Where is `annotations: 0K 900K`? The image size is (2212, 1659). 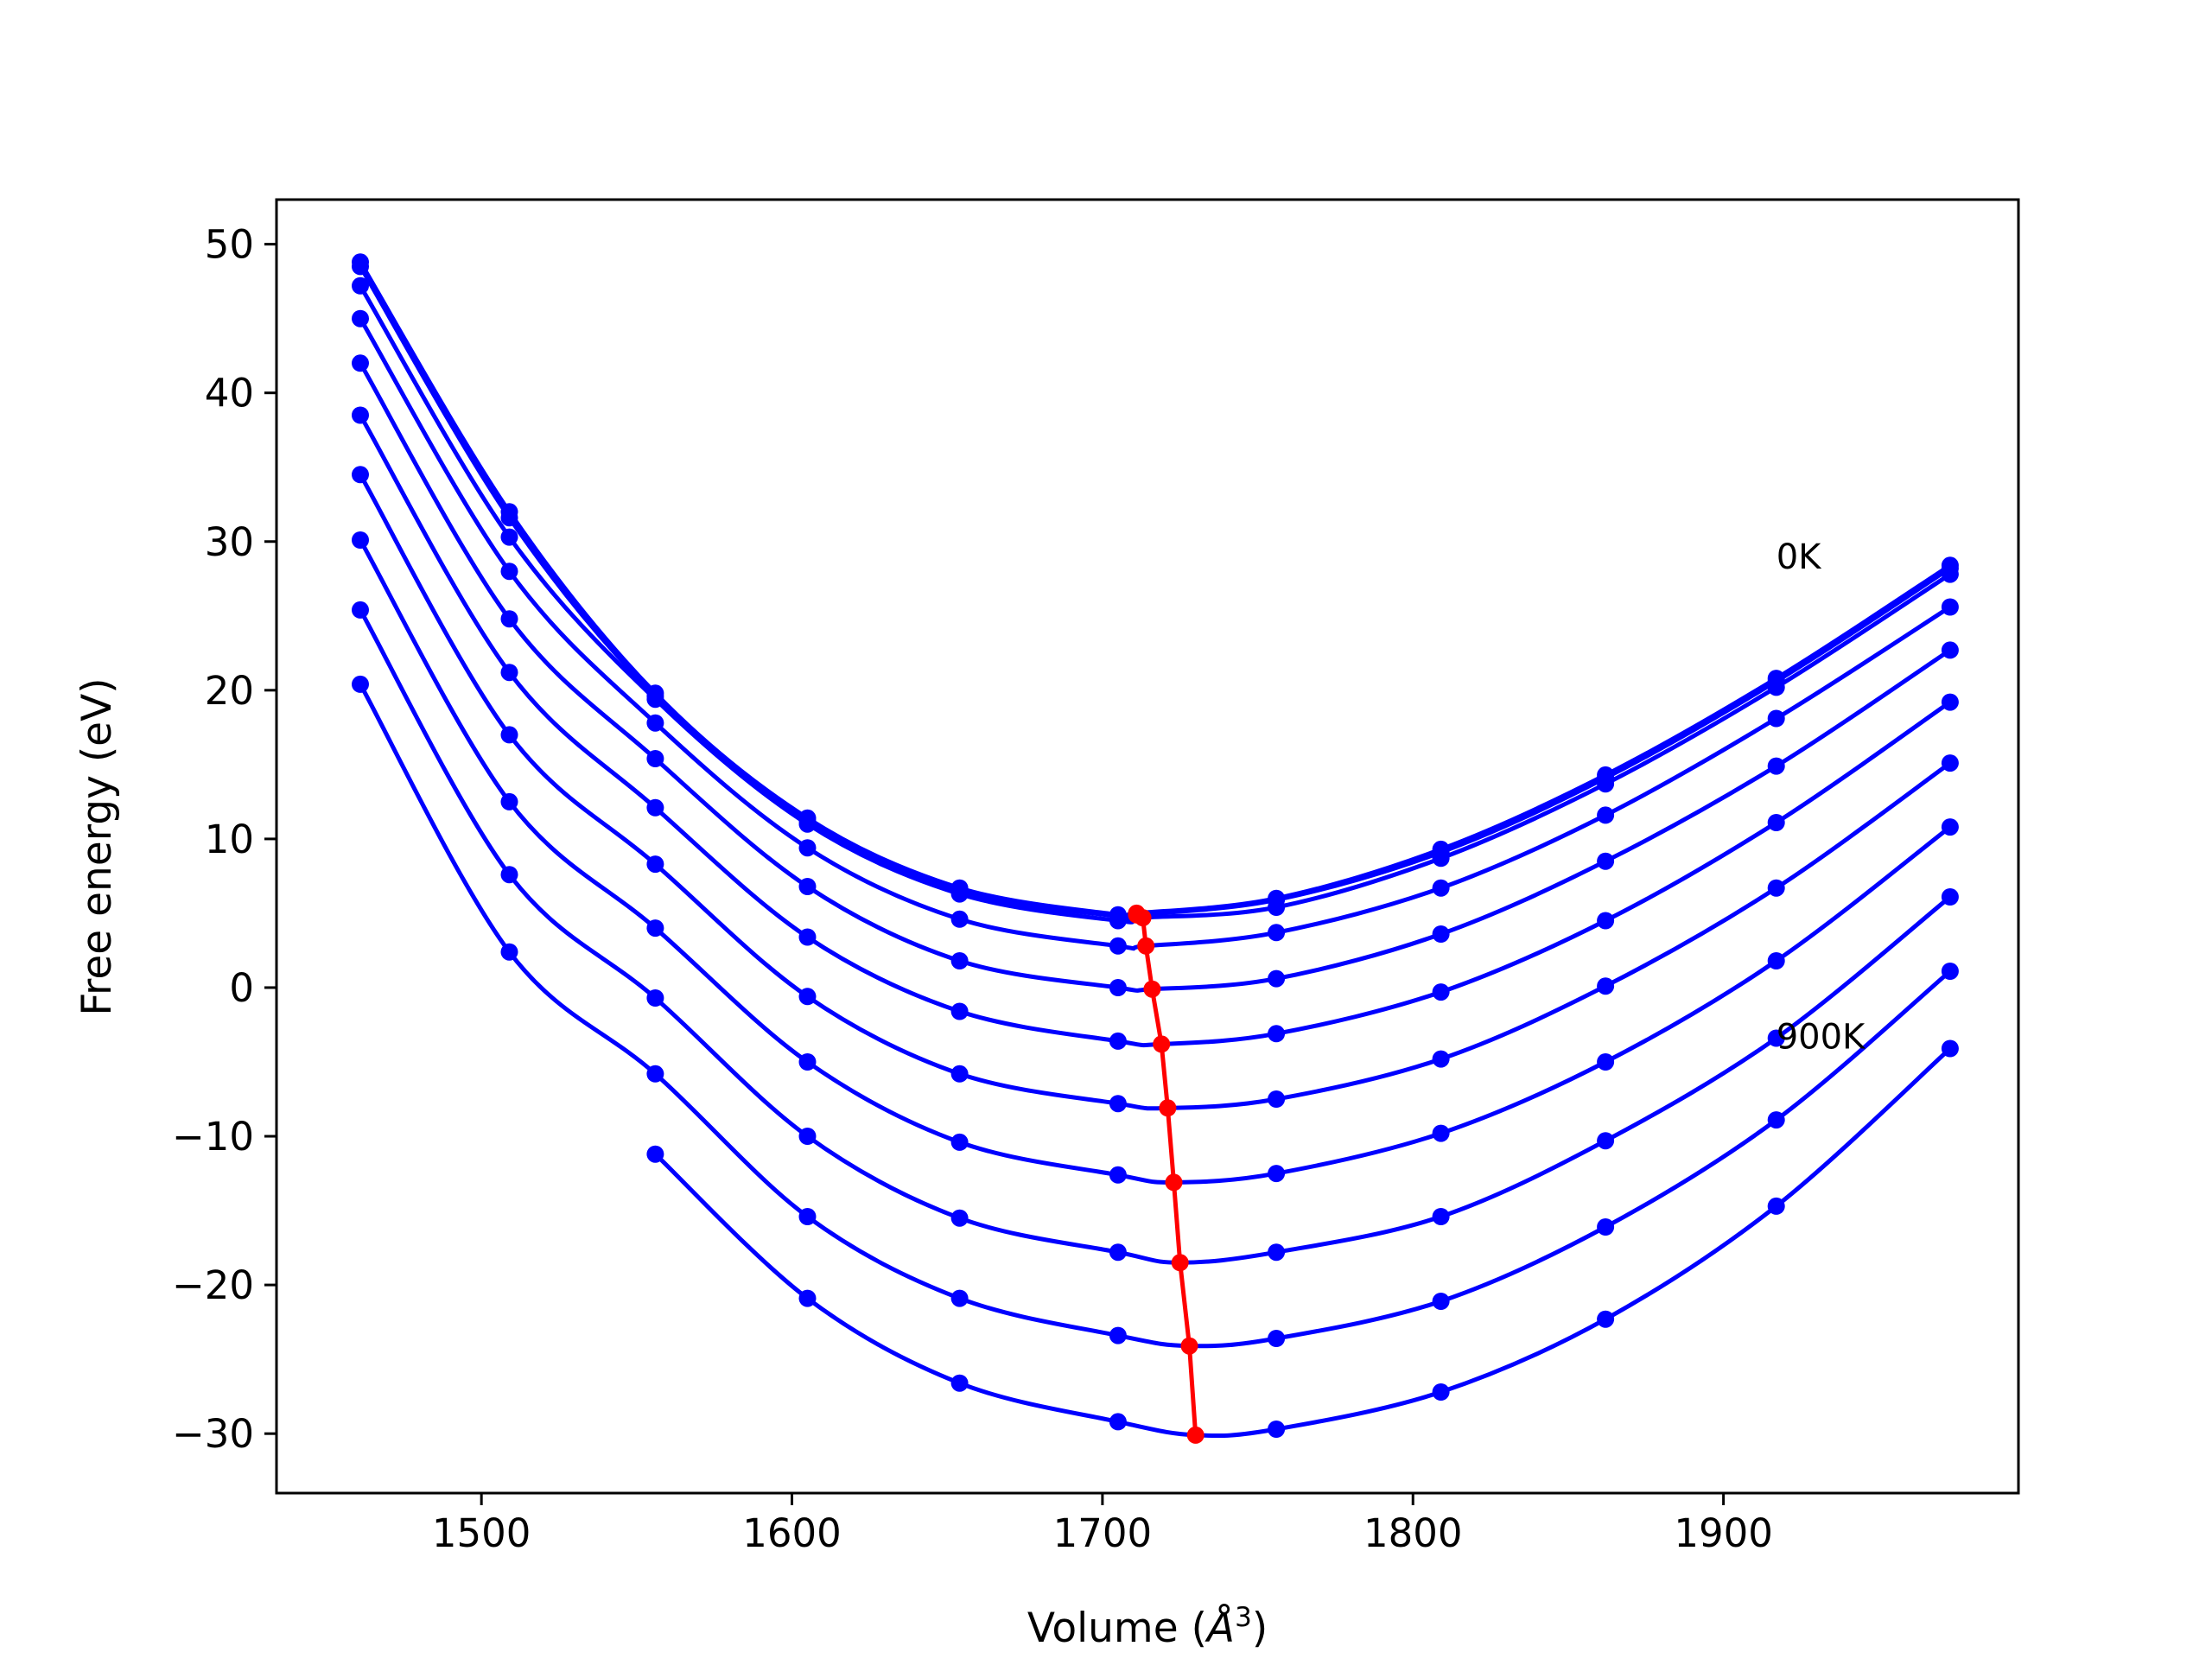 annotations: 0K 900K is located at coordinates (1821, 797).